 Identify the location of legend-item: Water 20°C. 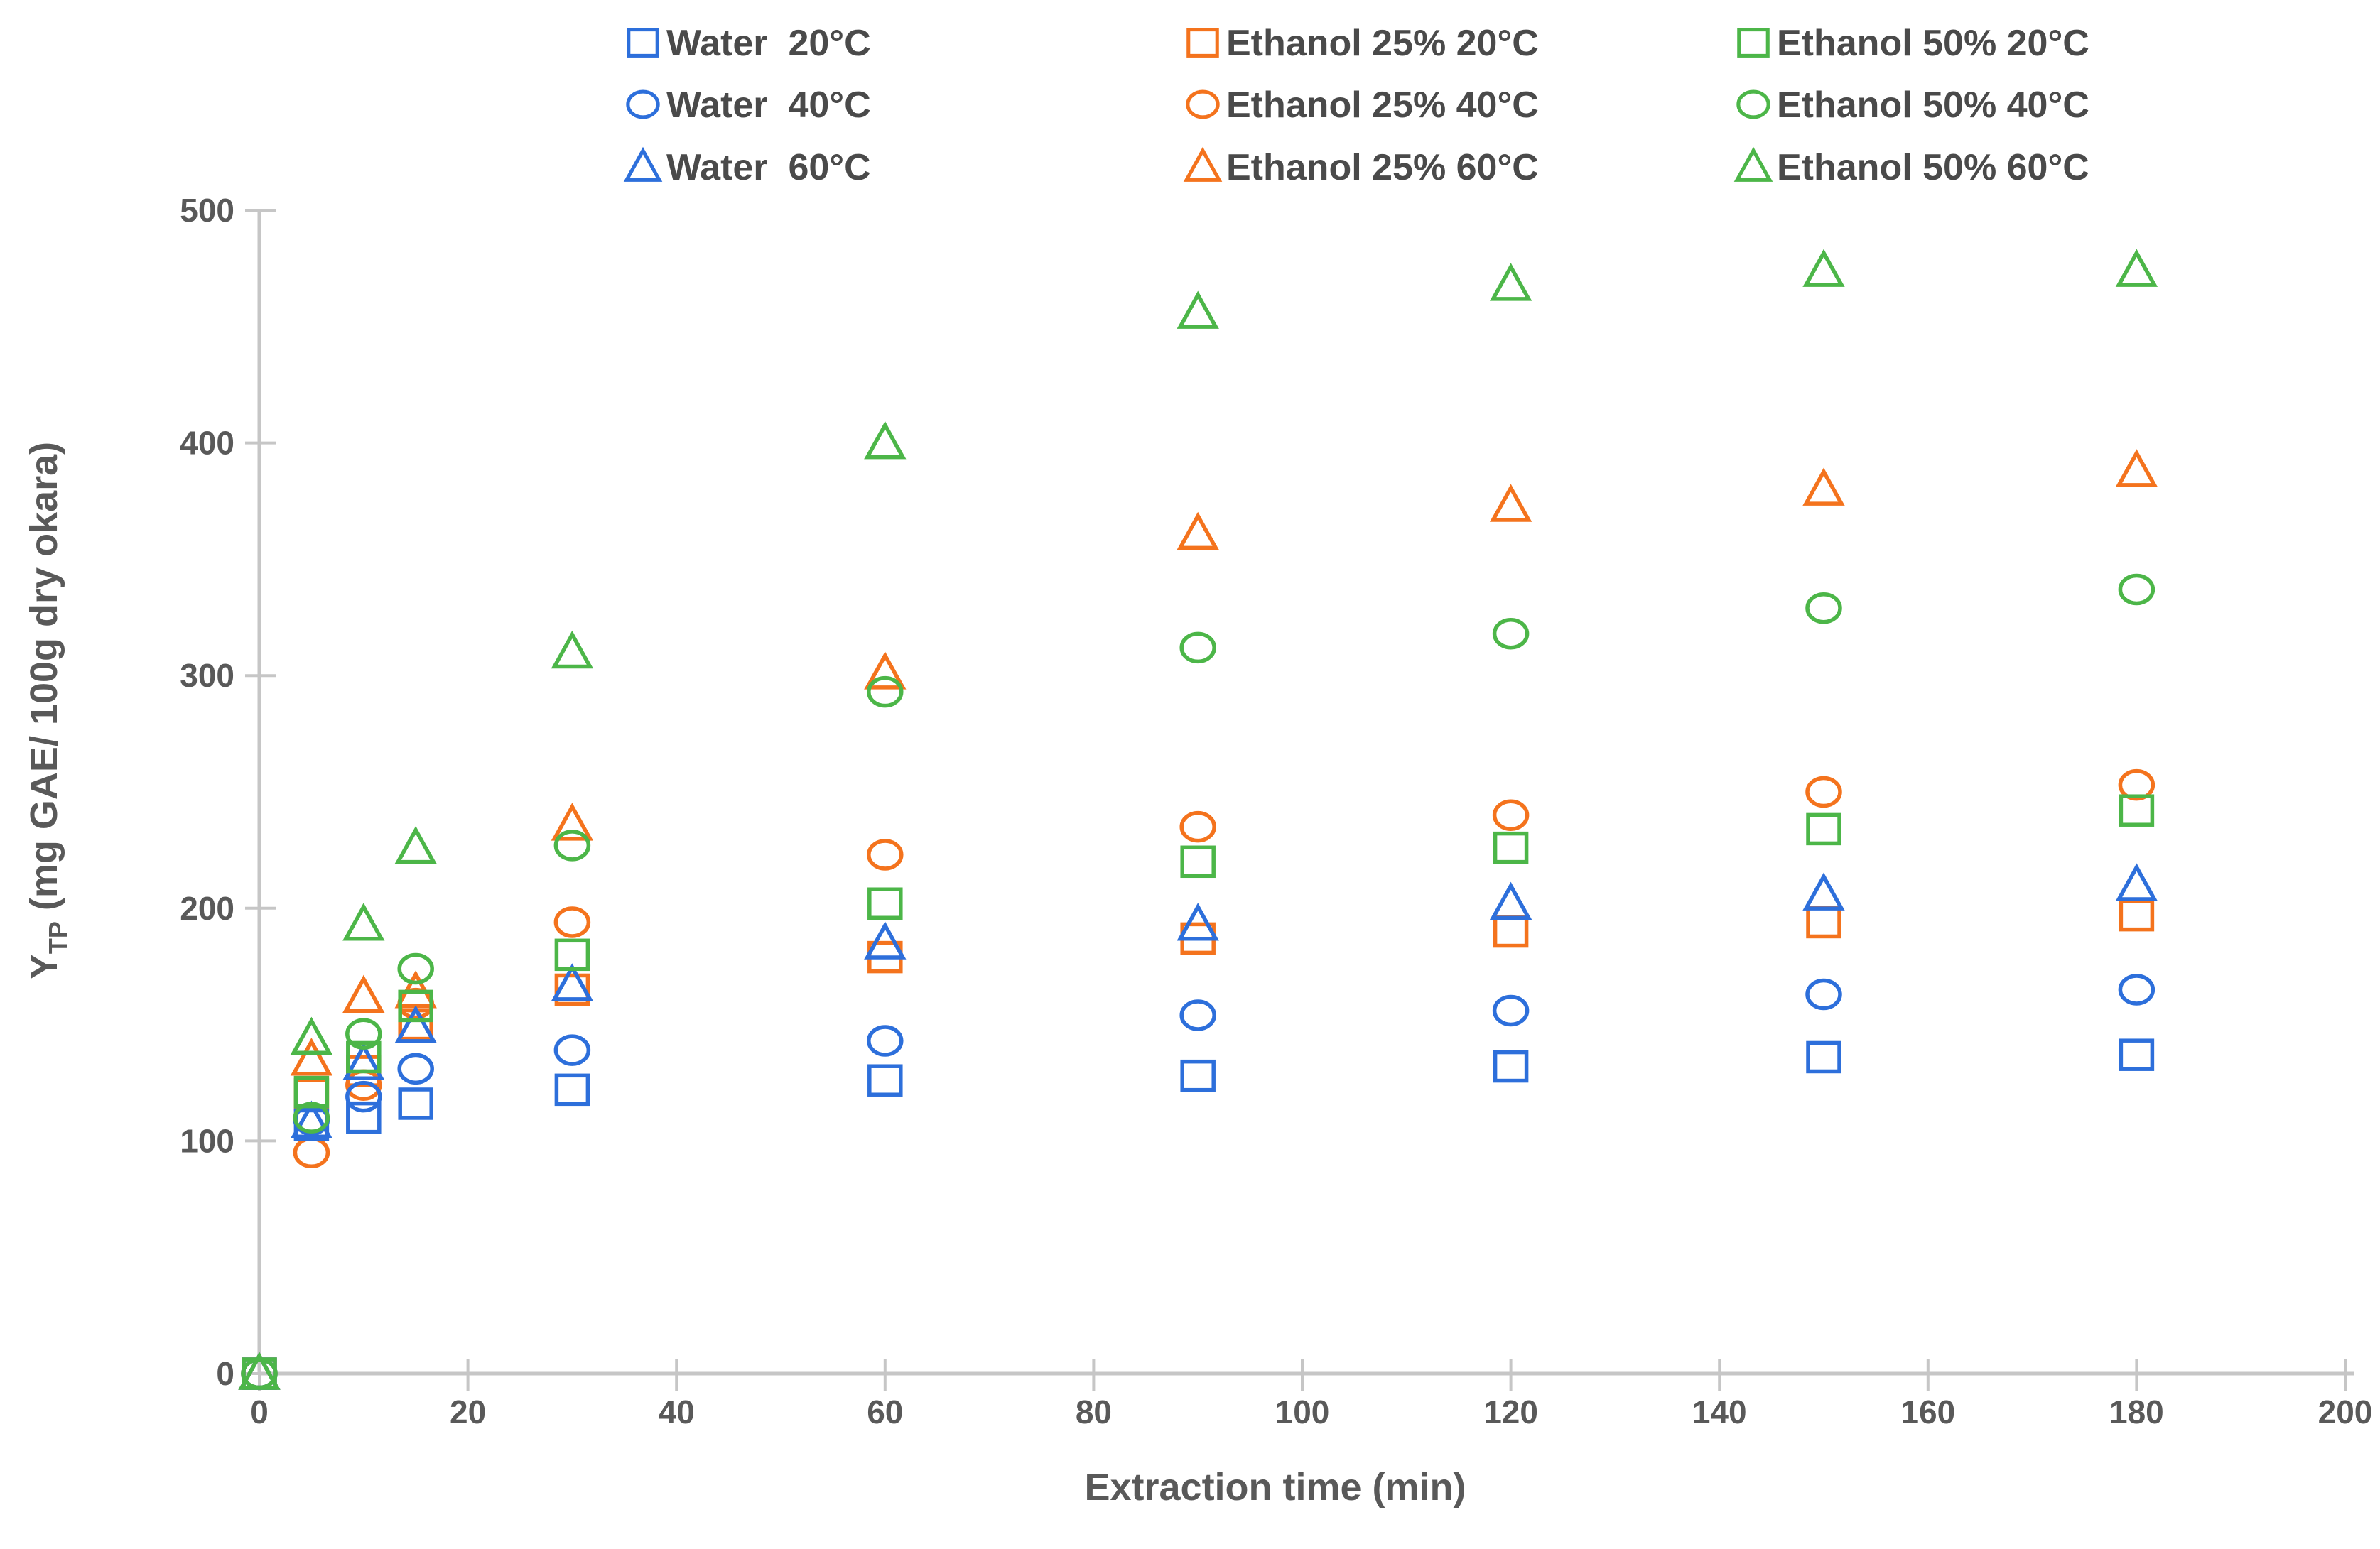
(749, 43).